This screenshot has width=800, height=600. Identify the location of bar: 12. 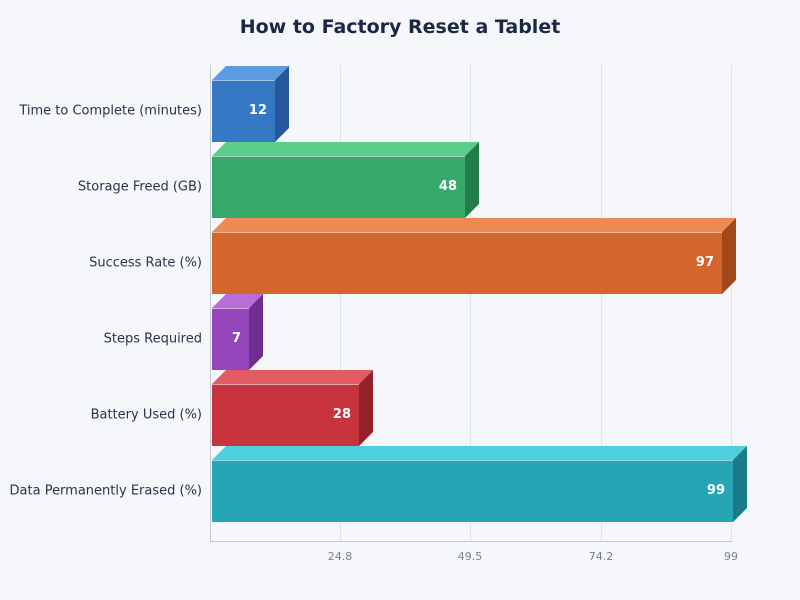
(250, 104).